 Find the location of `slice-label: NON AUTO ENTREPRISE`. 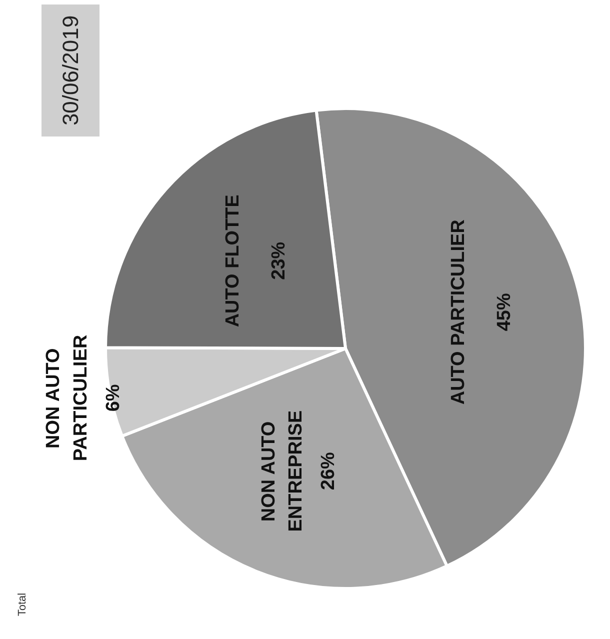

slice-label: NON AUTO ENTREPRISE is located at coordinates (282, 471).